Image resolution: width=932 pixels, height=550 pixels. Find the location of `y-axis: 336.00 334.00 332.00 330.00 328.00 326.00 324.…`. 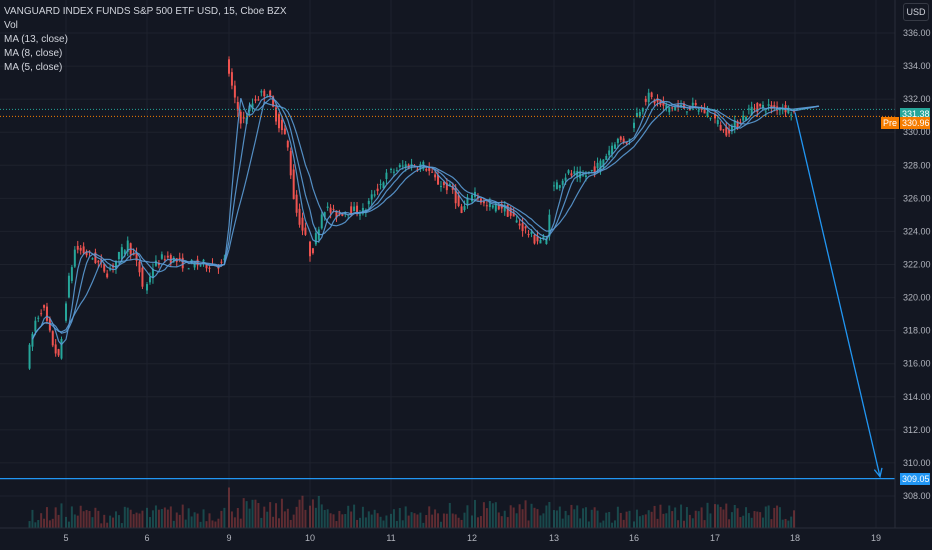

y-axis: 336.00 334.00 332.00 330.00 328.00 326.00 324.… is located at coordinates (913, 275).